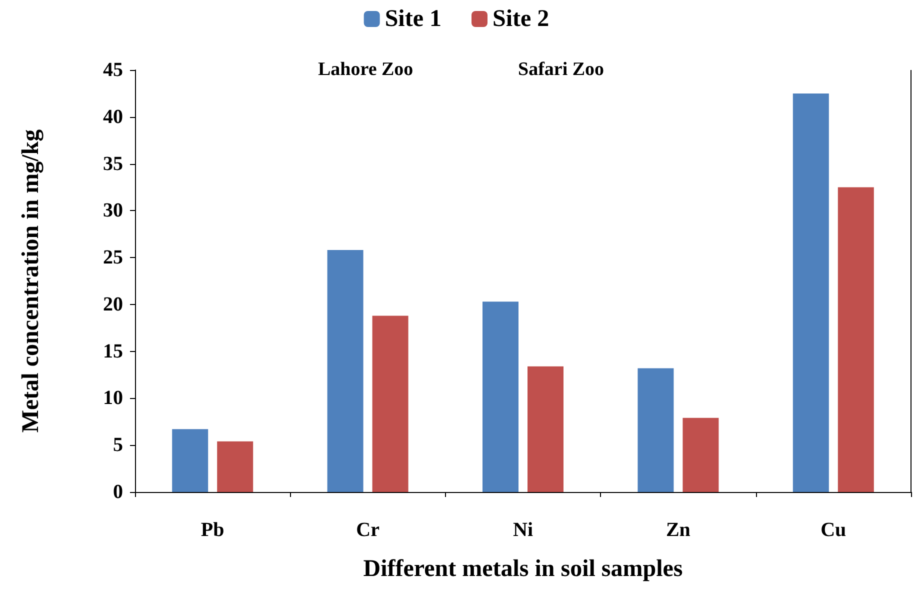 The image size is (913, 592). Describe the element at coordinates (118, 492) in the screenshot. I see `y-tick-label: 0` at that location.